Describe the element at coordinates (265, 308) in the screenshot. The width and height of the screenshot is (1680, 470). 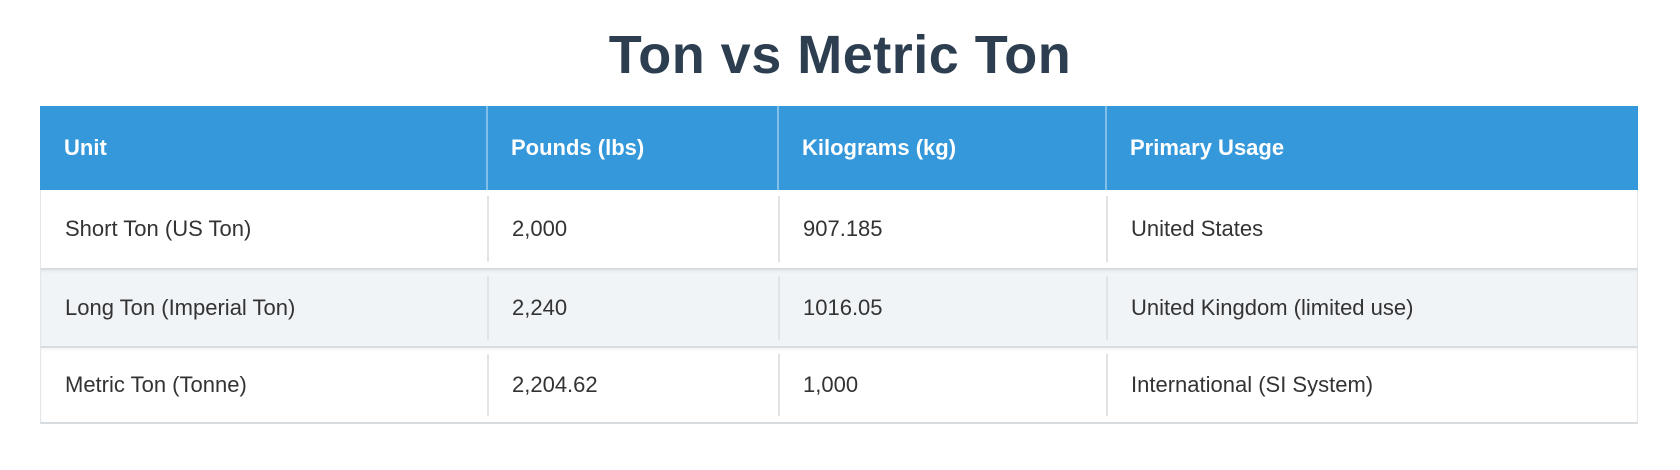
I see `cell-unit: Long Ton (Imperial Ton)` at that location.